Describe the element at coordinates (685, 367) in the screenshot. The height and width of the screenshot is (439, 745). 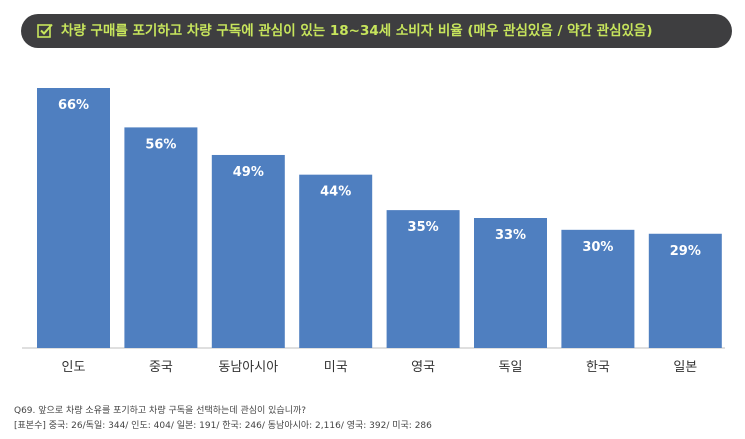
I see `category-label-8: 일본` at that location.